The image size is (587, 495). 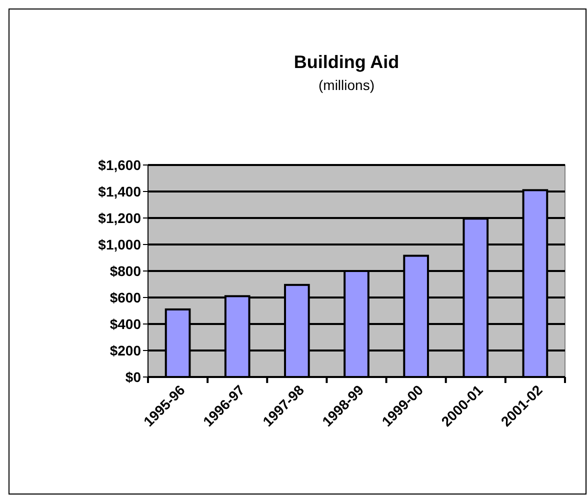 I want to click on y-tick-label: $1,000, so click(x=120, y=244).